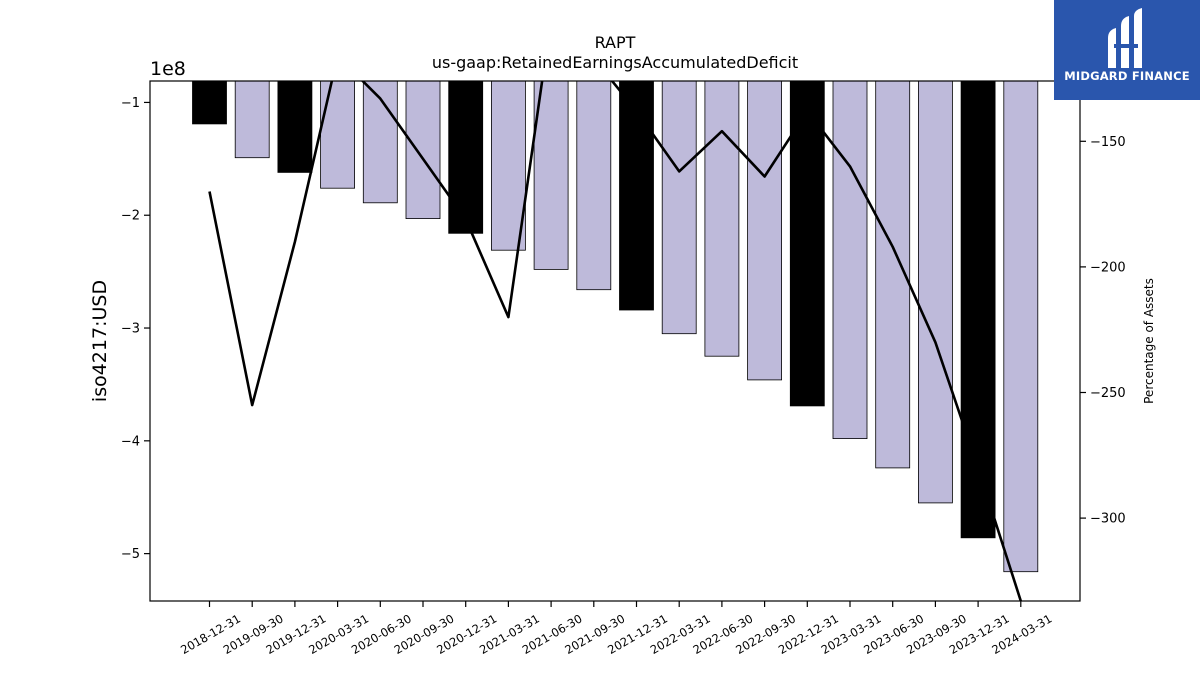 This screenshot has width=1200, height=675. Describe the element at coordinates (130, 329) in the screenshot. I see `y-tick-label: −3` at that location.